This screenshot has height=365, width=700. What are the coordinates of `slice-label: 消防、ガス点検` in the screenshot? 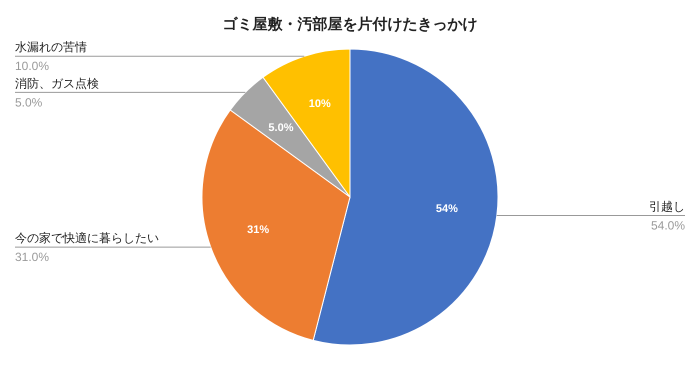 It's located at (57, 83).